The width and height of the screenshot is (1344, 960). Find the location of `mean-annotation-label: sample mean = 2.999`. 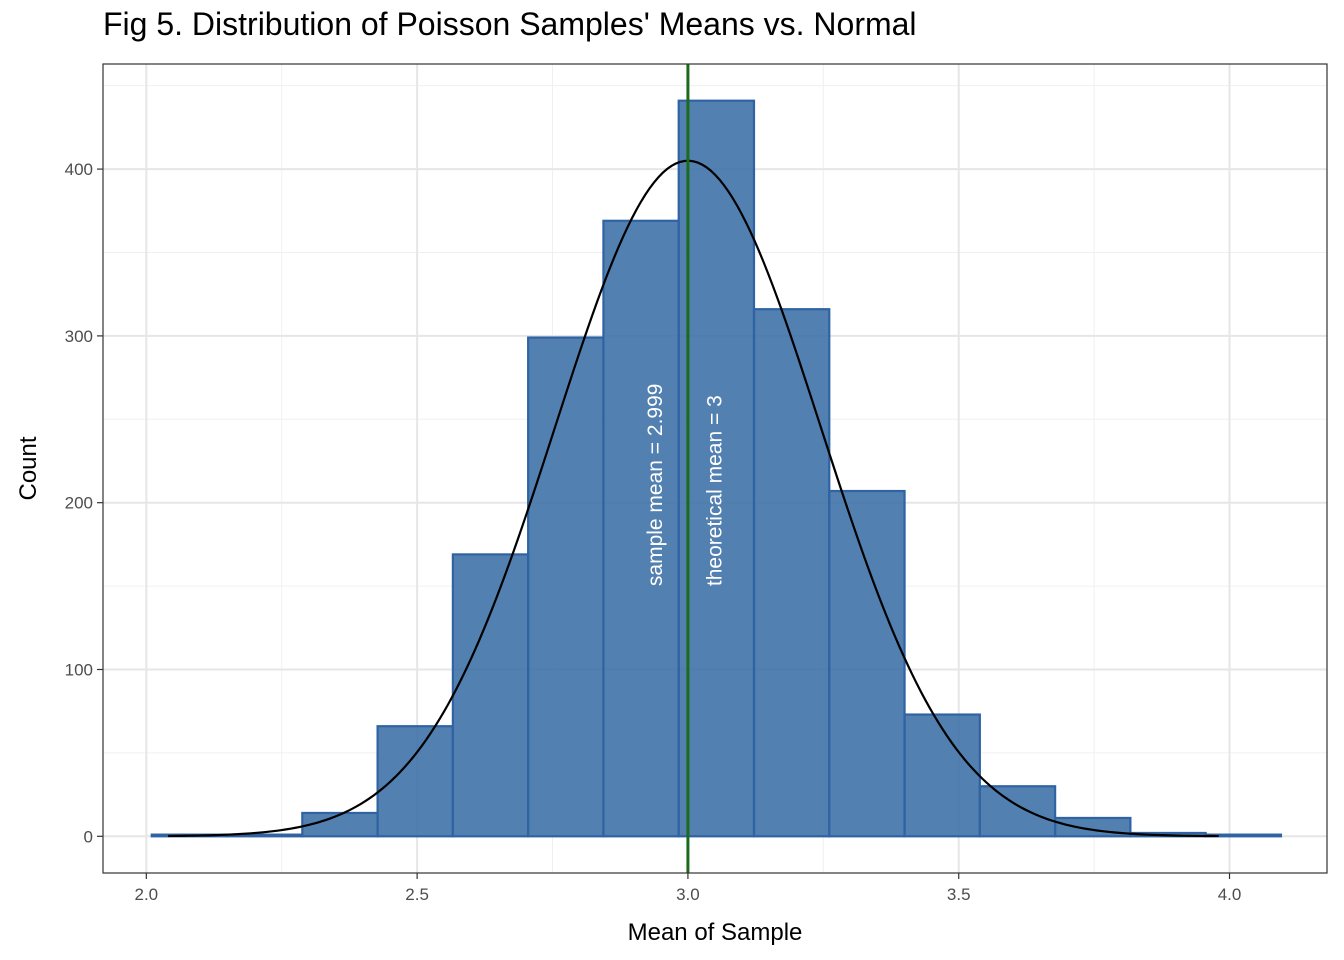

mean-annotation-label: sample mean = 2.999 is located at coordinates (655, 485).